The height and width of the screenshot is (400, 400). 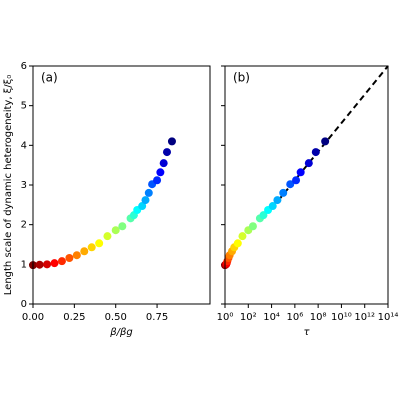 What do you see at coordinates (318, 317) in the screenshot?
I see `x-tick-label: 10⁸` at bounding box center [318, 317].